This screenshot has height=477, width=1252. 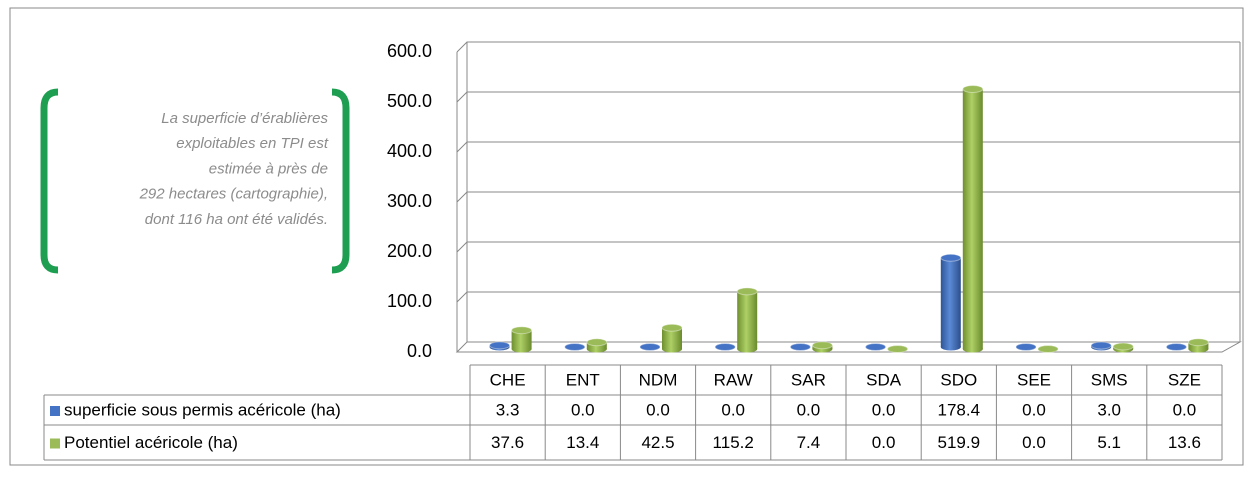 What do you see at coordinates (808, 379) in the screenshot?
I see `x-tick-label: SAR` at bounding box center [808, 379].